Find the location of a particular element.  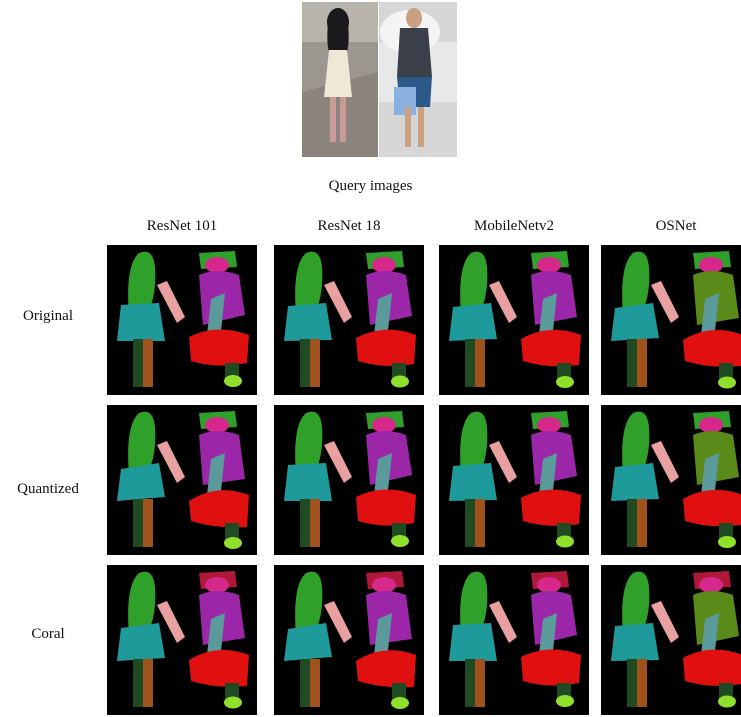

segmentation-map-quantized-resnet18 is located at coordinates (349, 480).